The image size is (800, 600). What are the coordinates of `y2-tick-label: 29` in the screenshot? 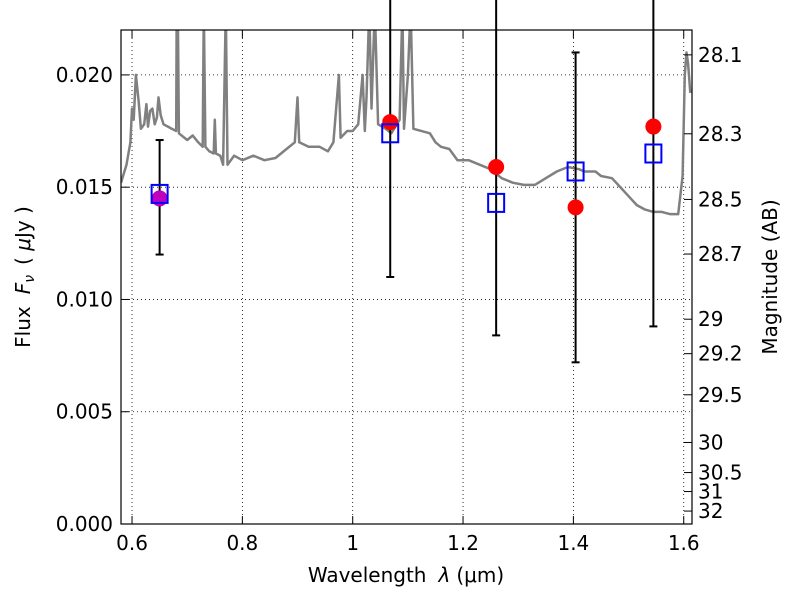 It's located at (710, 319).